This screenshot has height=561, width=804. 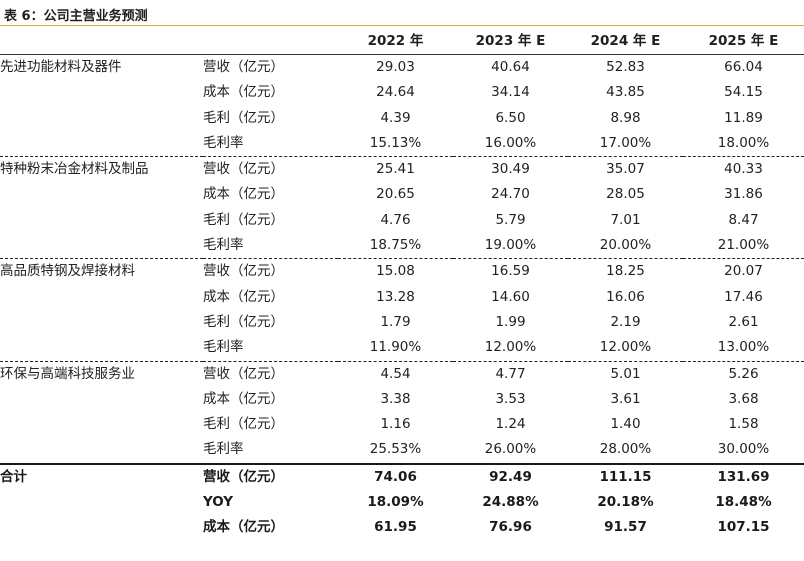 What do you see at coordinates (743, 373) in the screenshot?
I see `value-cell: 5.26` at bounding box center [743, 373].